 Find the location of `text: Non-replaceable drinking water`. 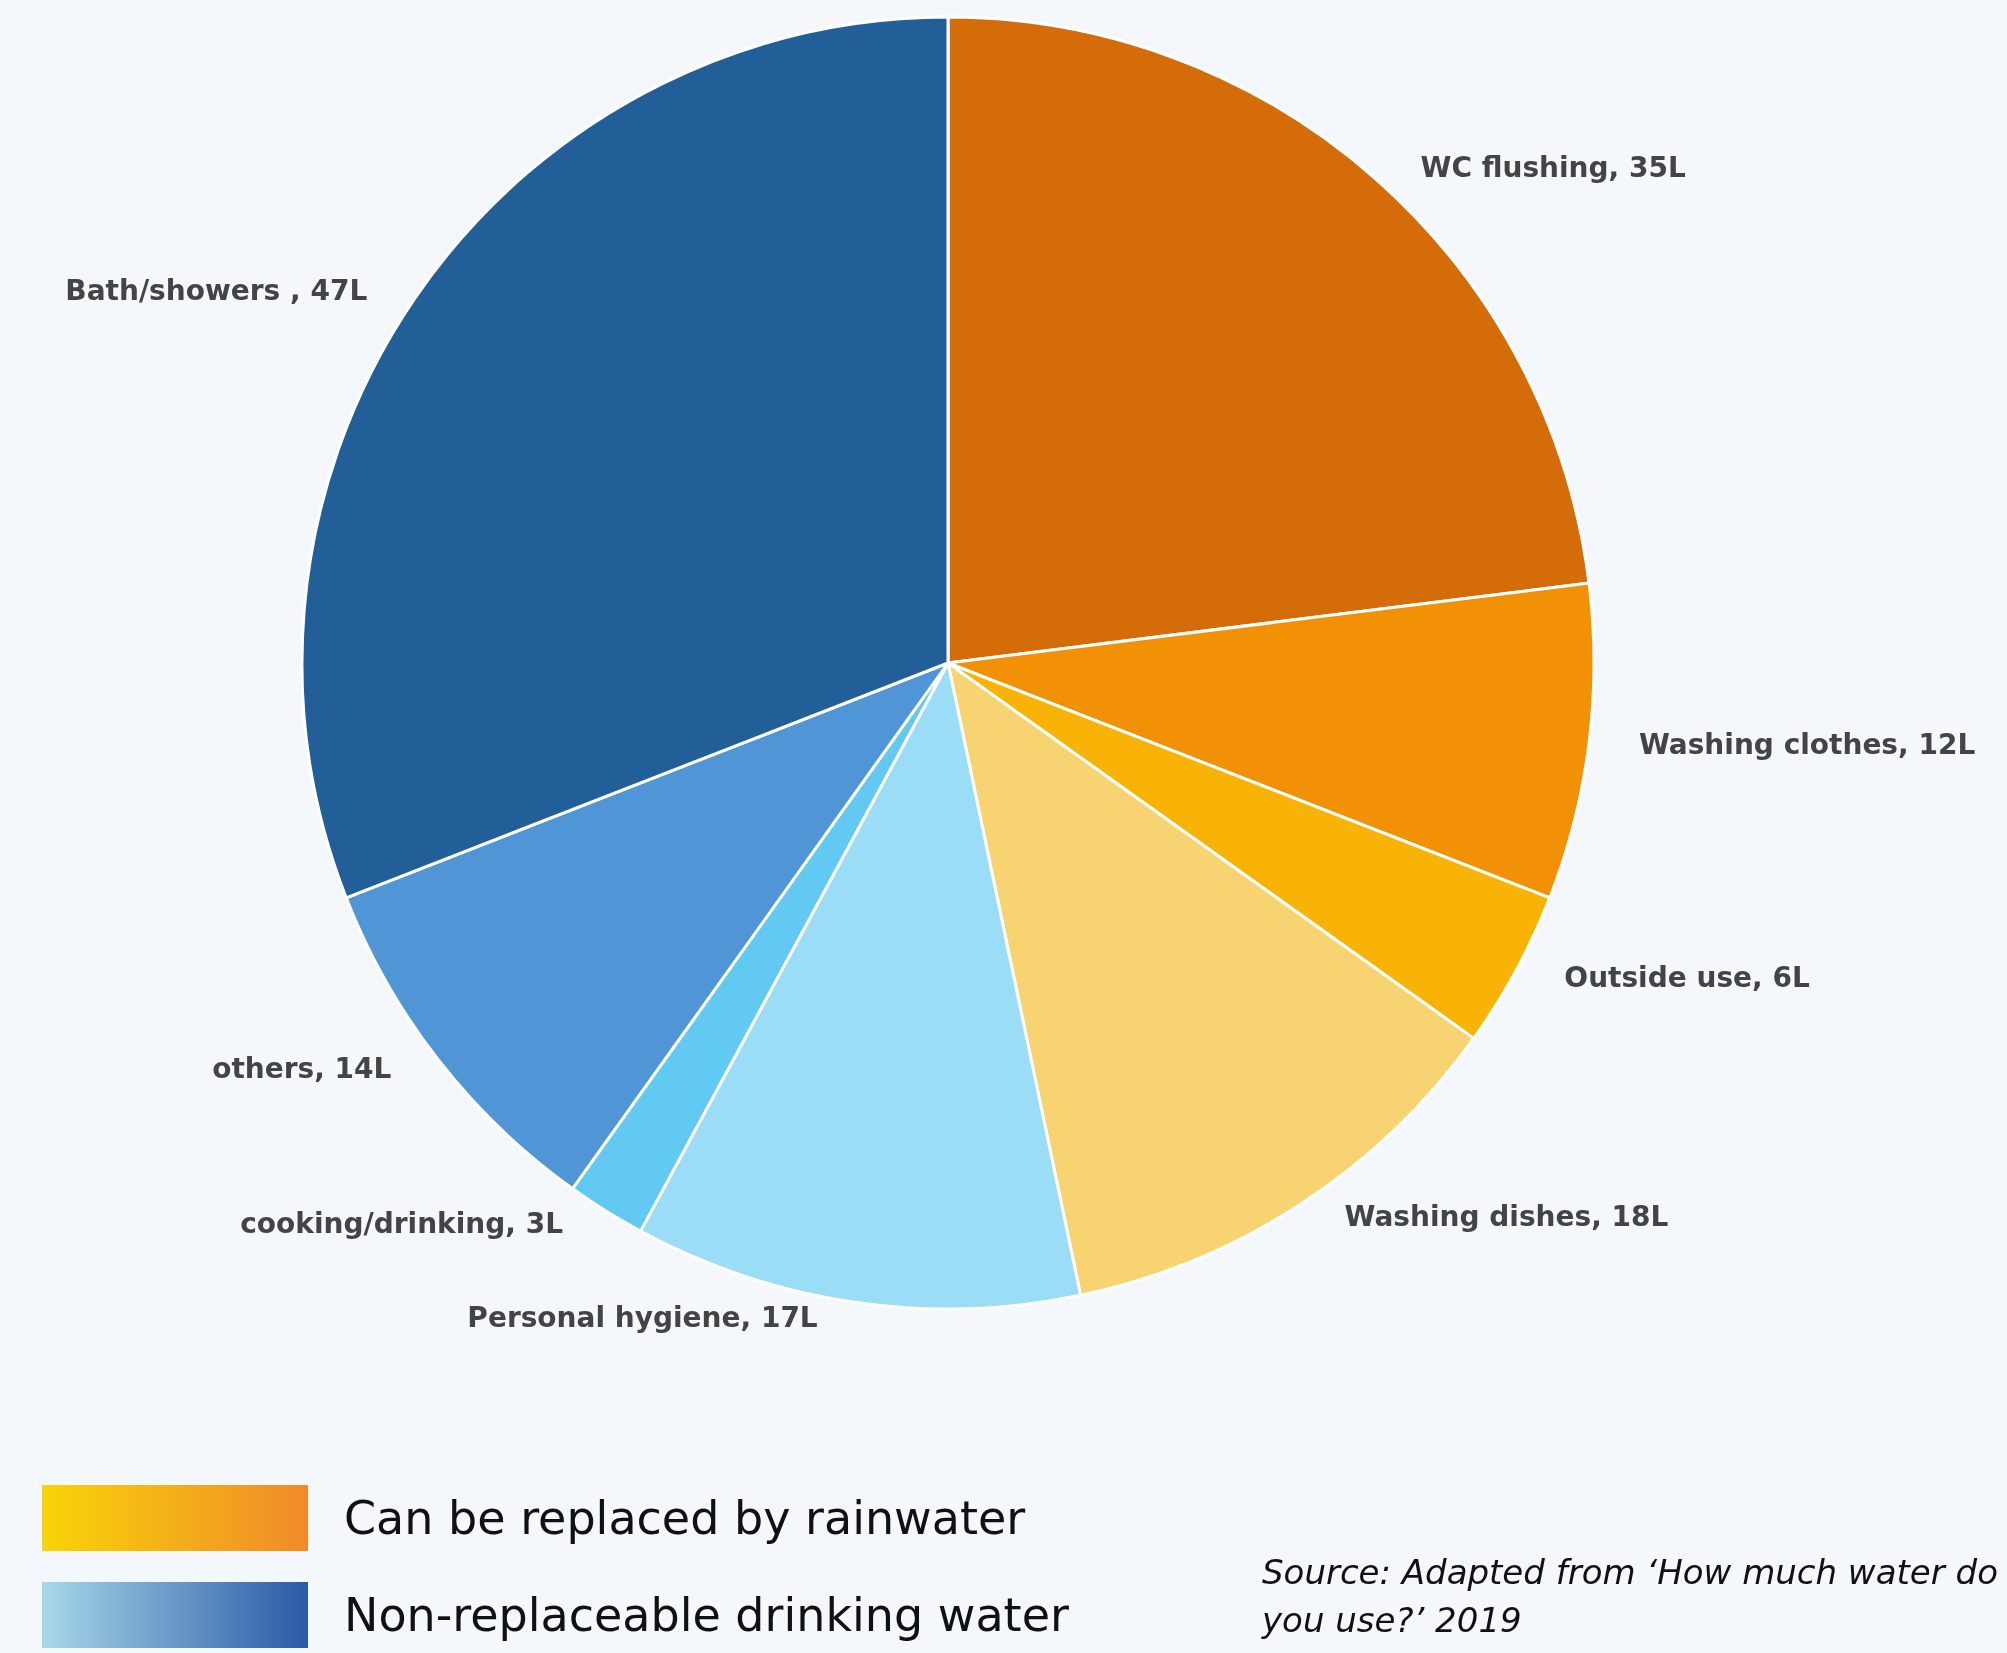

text: Non-replaceable drinking water is located at coordinates (706, 1615).